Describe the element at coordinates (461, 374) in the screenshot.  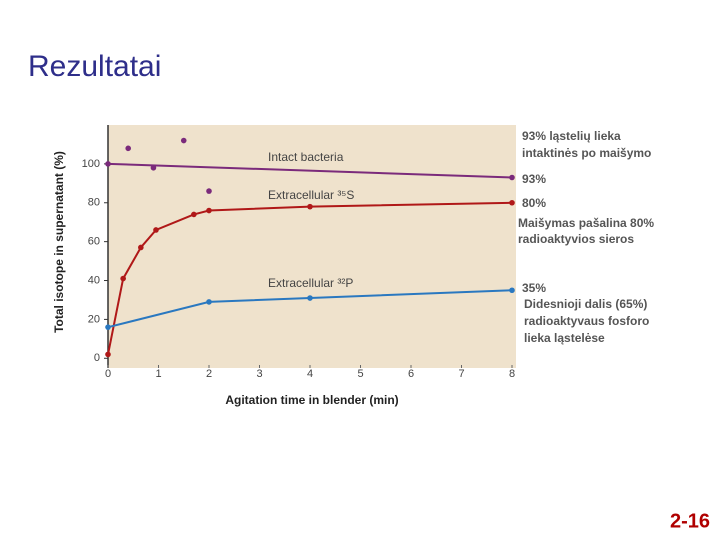
I see `x-tick-label: 7` at that location.